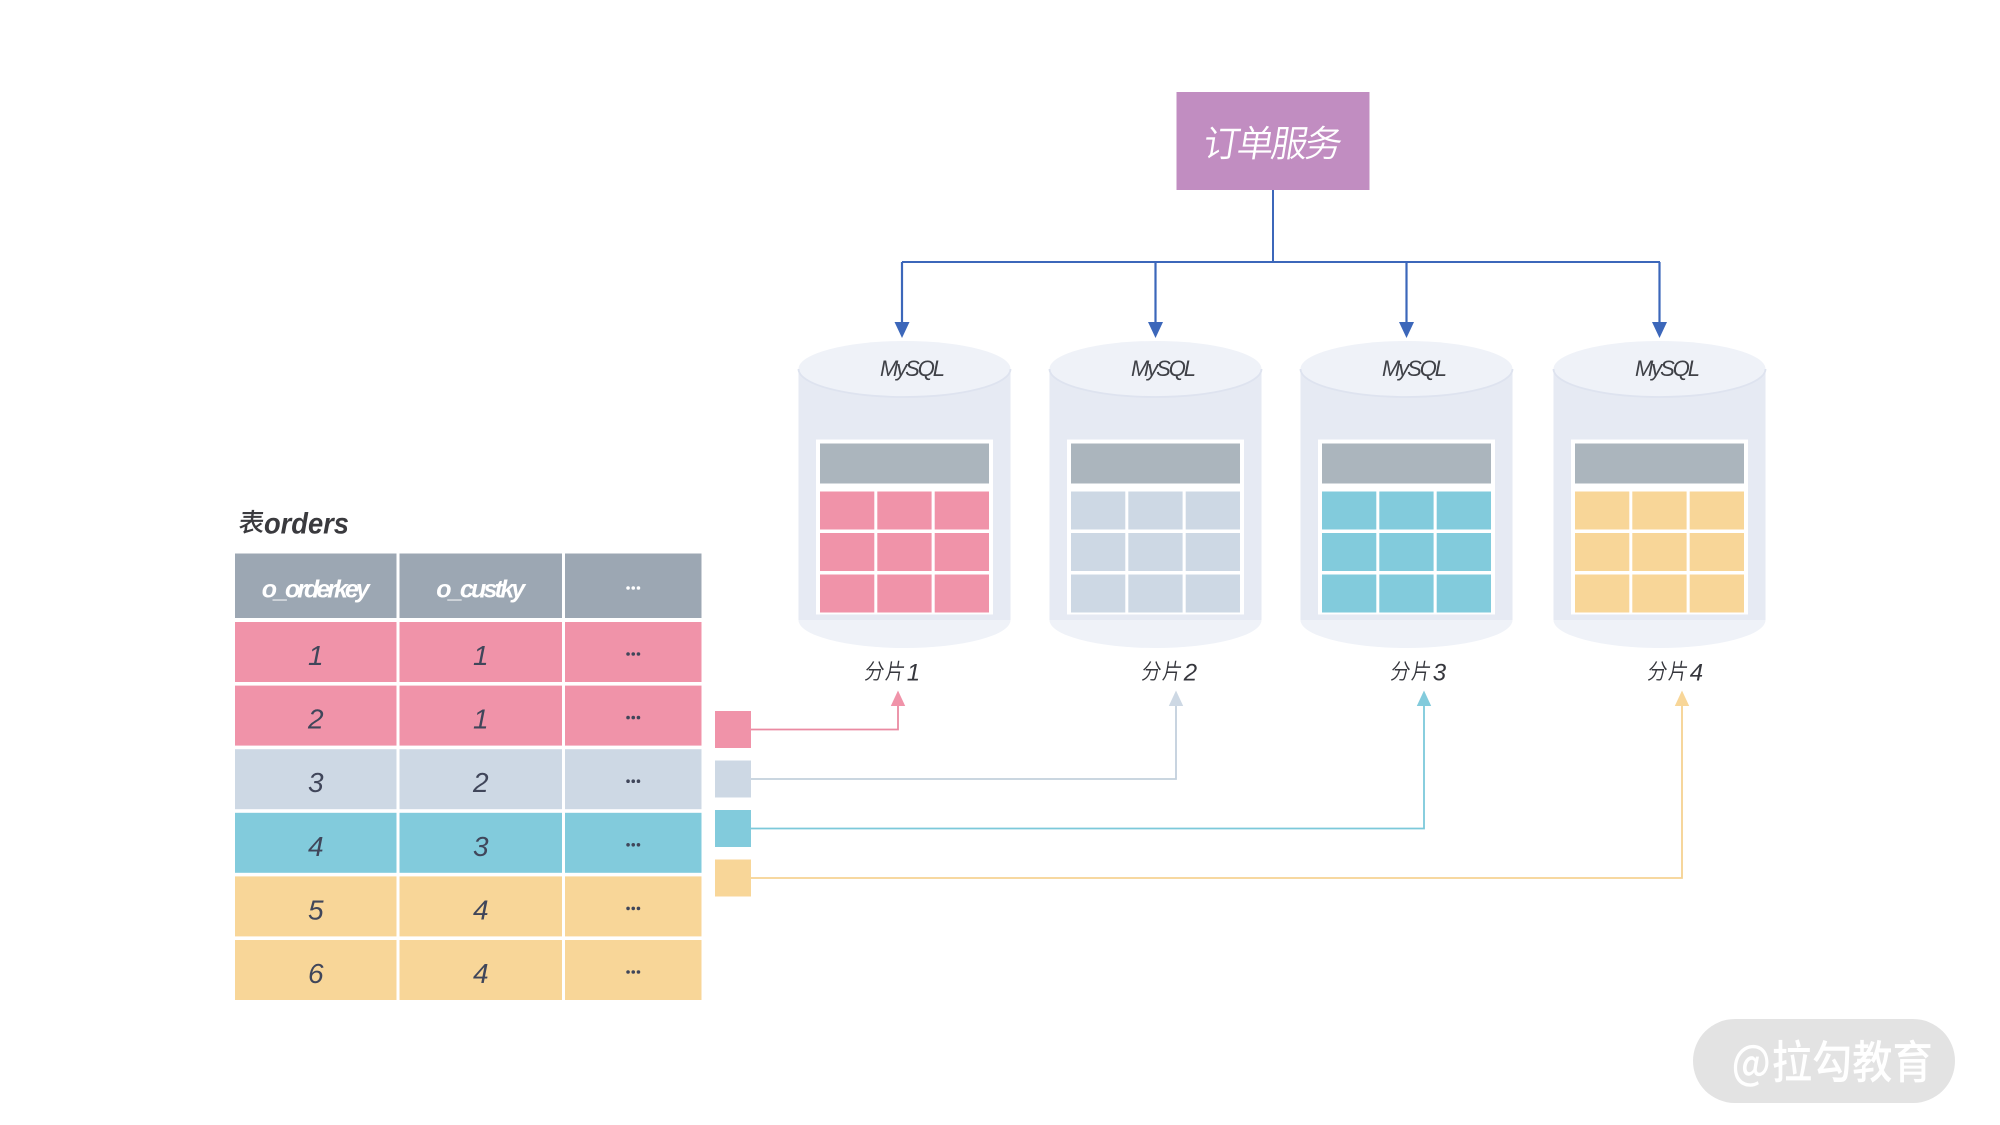 This screenshot has height=1125, width=2000. Describe the element at coordinates (316, 590) in the screenshot. I see `svg-text: o_orderkey` at that location.